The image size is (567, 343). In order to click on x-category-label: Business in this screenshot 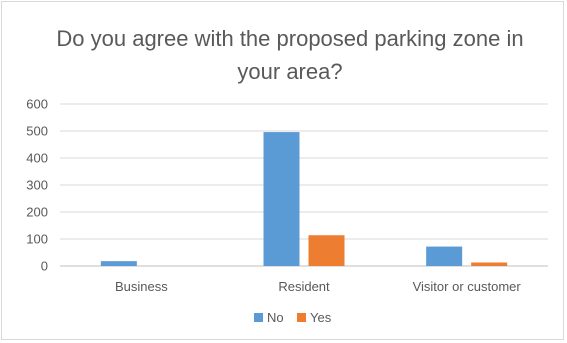, I will do `click(141, 286)`.